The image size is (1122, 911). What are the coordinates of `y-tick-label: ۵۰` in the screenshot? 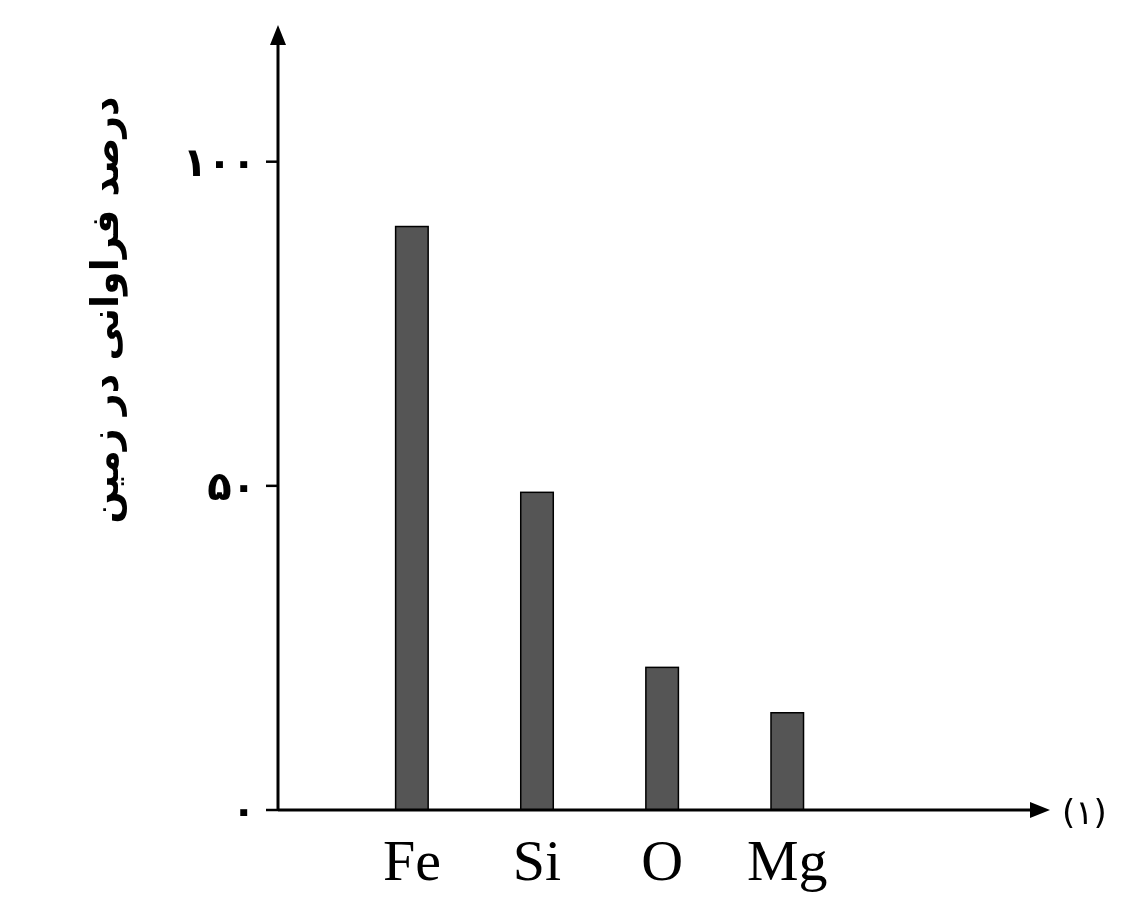 It's located at (231, 485).